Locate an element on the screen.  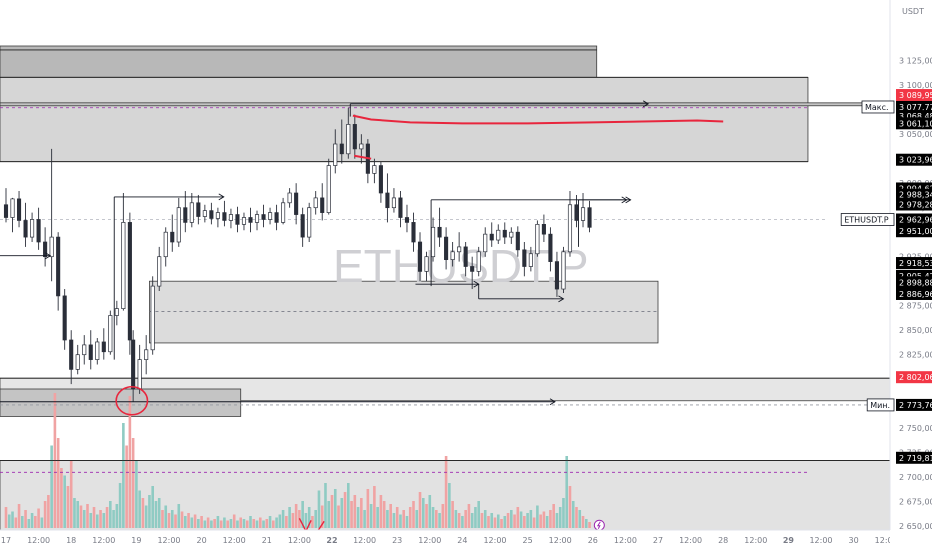
time-tick-label: 17 is located at coordinates (6, 540).